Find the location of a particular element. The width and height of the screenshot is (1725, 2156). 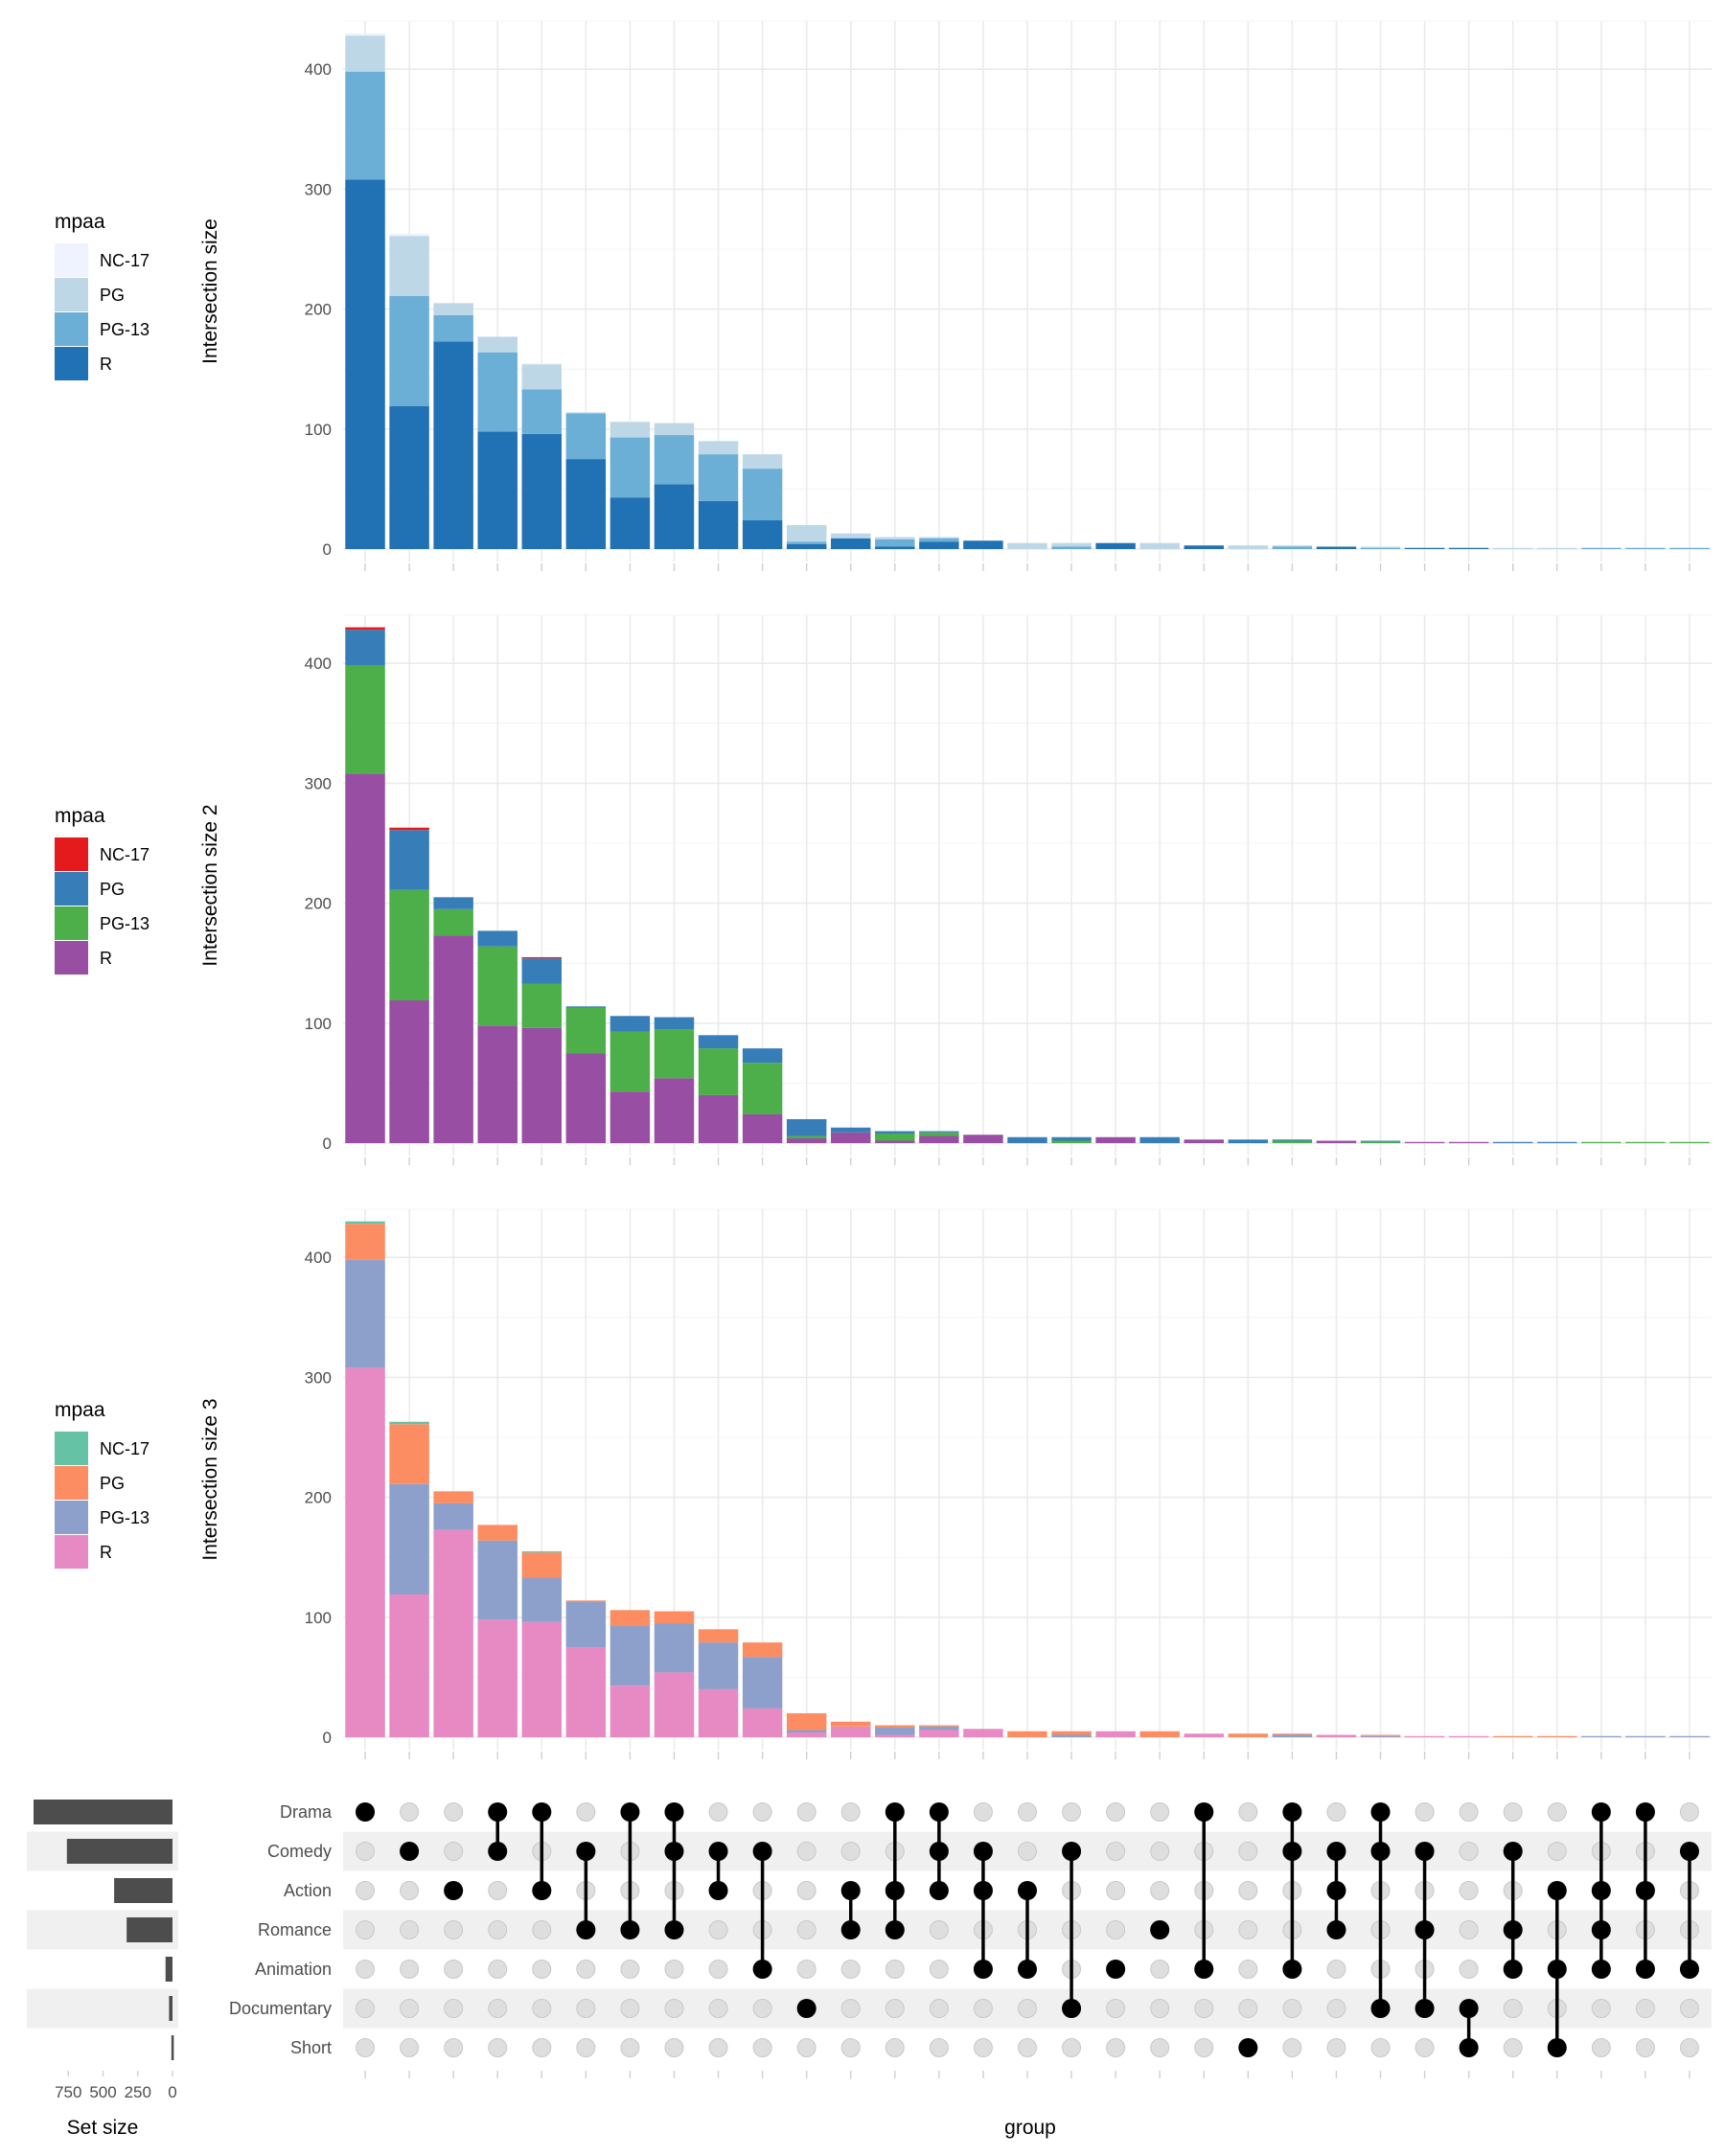

legend-key-r is located at coordinates (71, 1552).